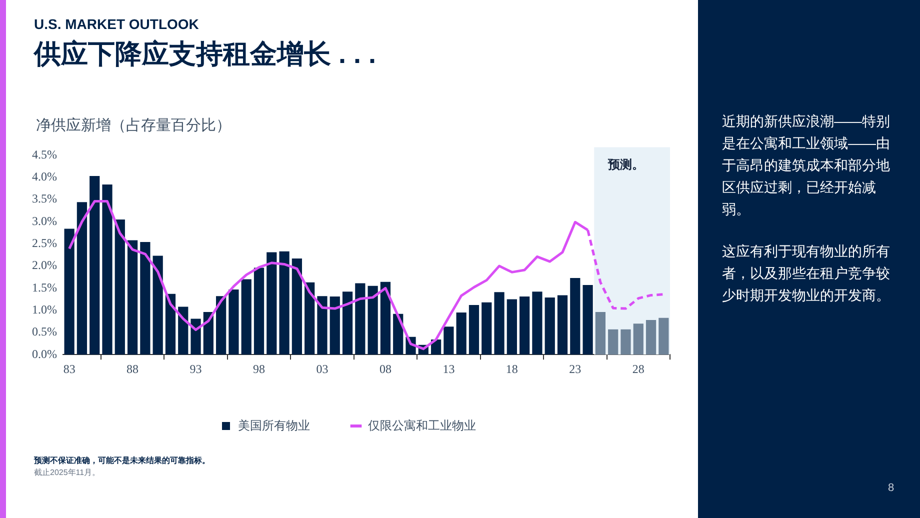  I want to click on y-tick-label: 3.0%, so click(44, 221).